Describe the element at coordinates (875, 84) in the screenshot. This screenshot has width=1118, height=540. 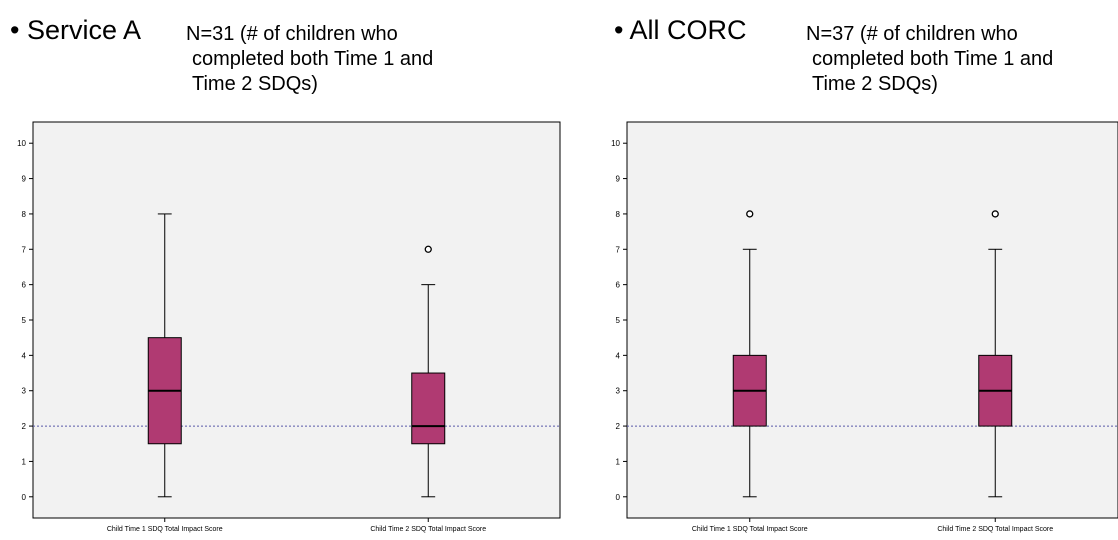
I see `all-corc-note-line-3: Time 2 SDQs)` at that location.